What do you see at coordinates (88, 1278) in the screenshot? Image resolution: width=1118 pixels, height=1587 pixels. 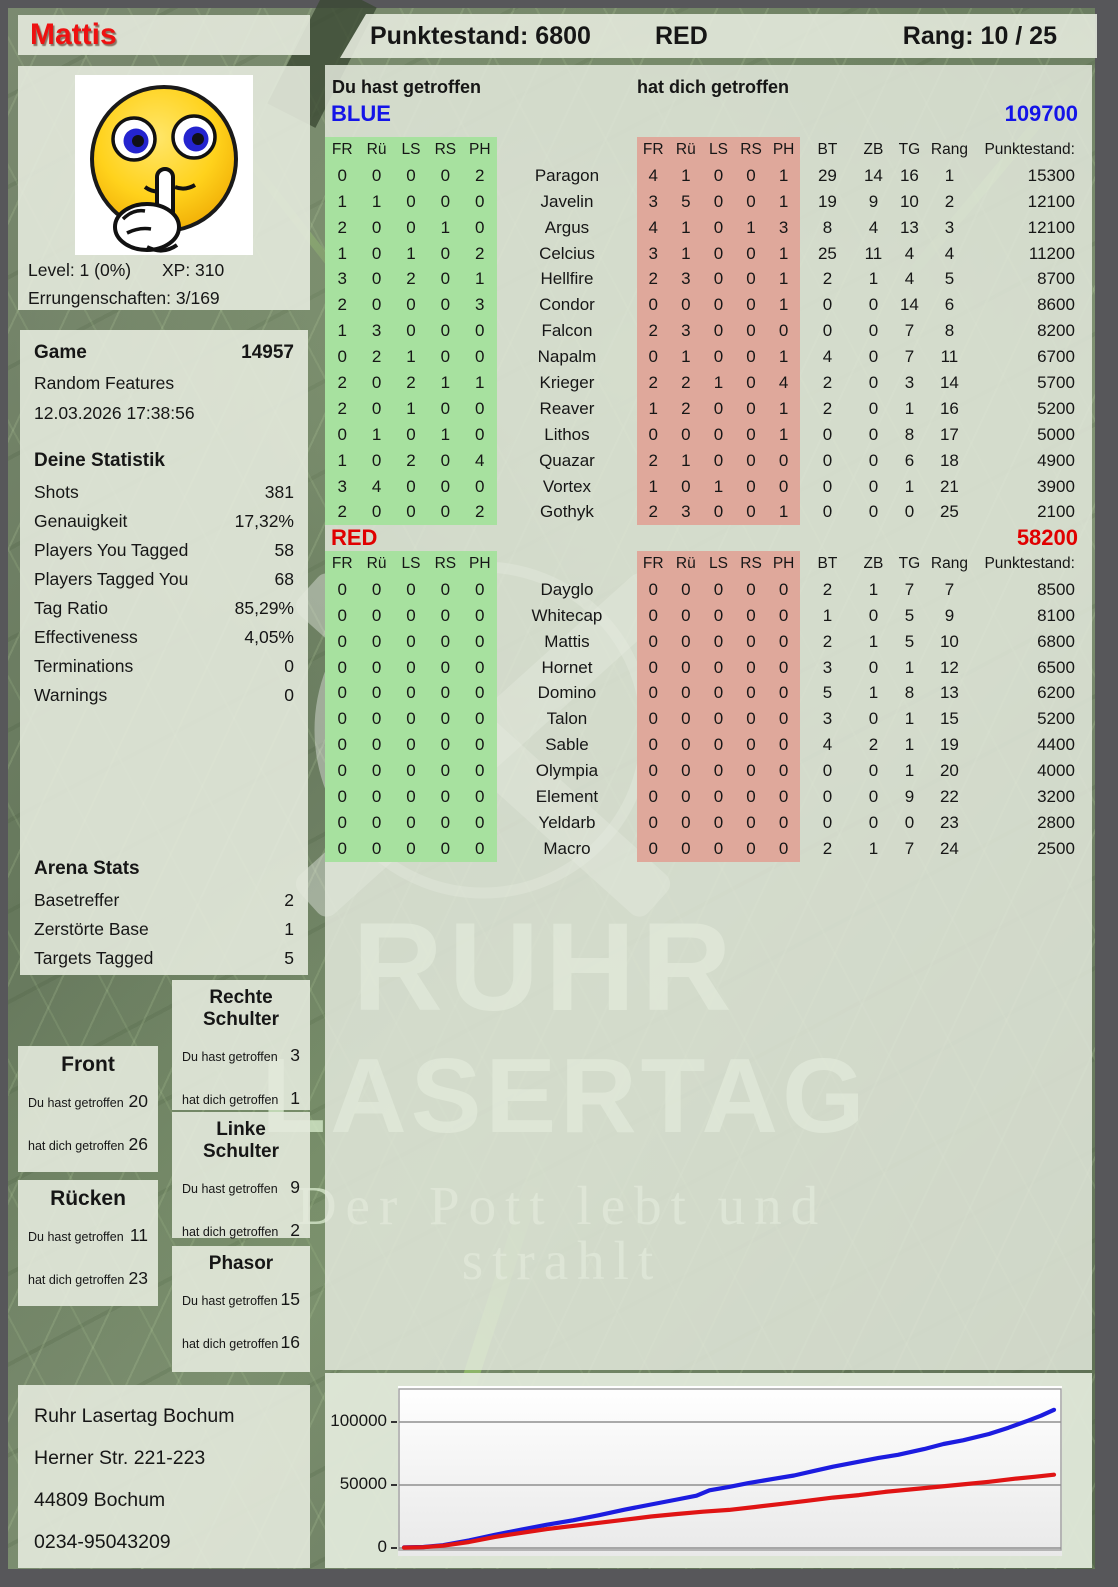 I see `got-row: hat dich getroffen 23` at bounding box center [88, 1278].